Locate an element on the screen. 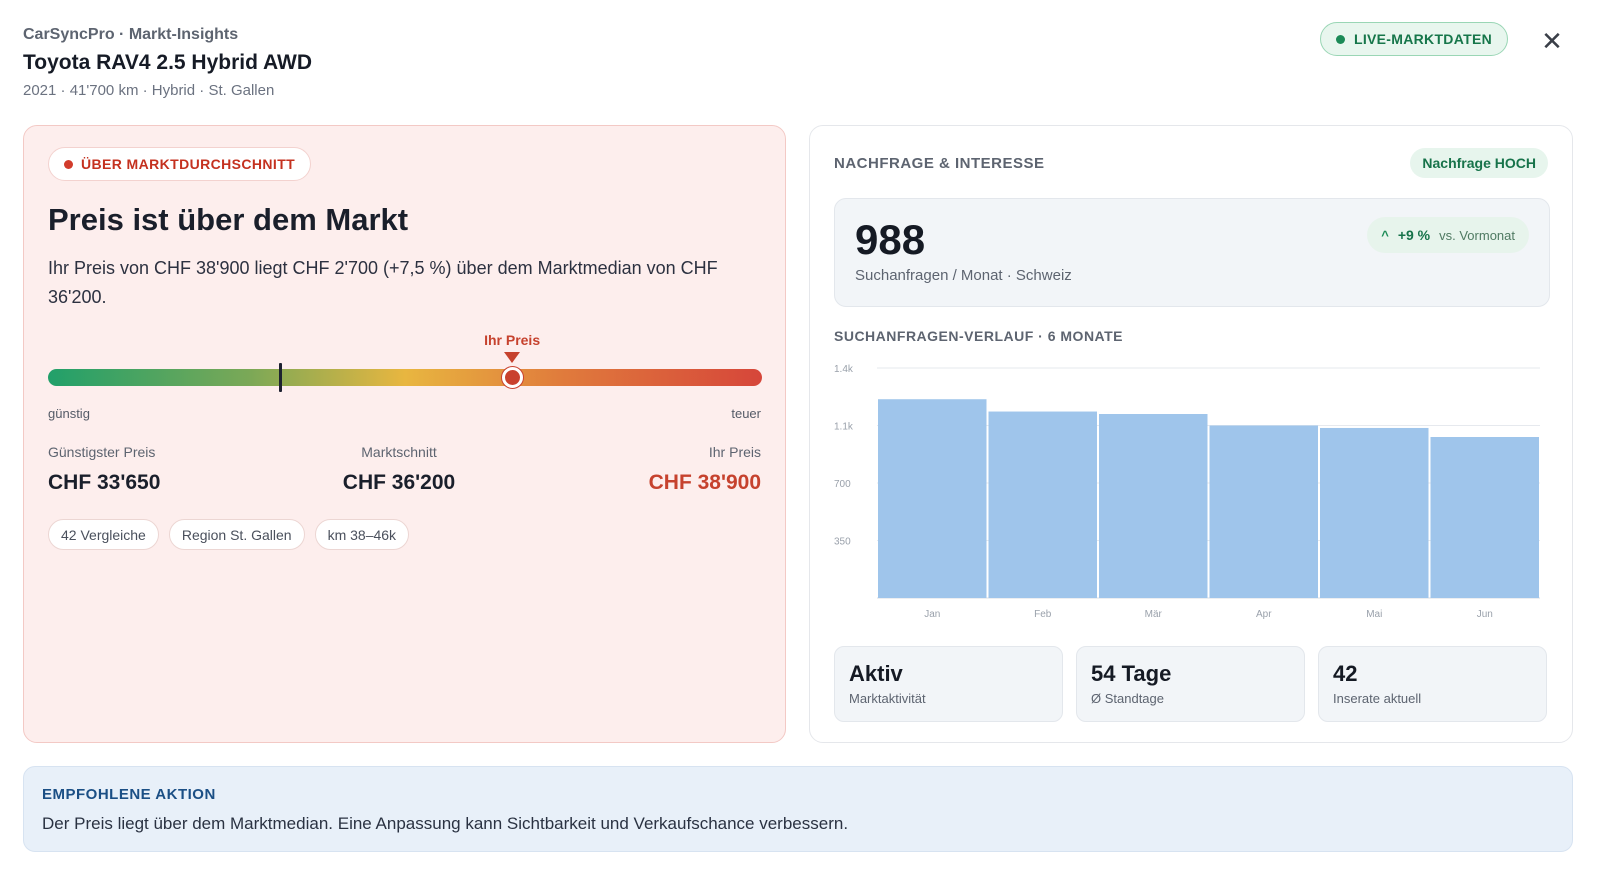  y-tick-label: 1.1k is located at coordinates (844, 427).